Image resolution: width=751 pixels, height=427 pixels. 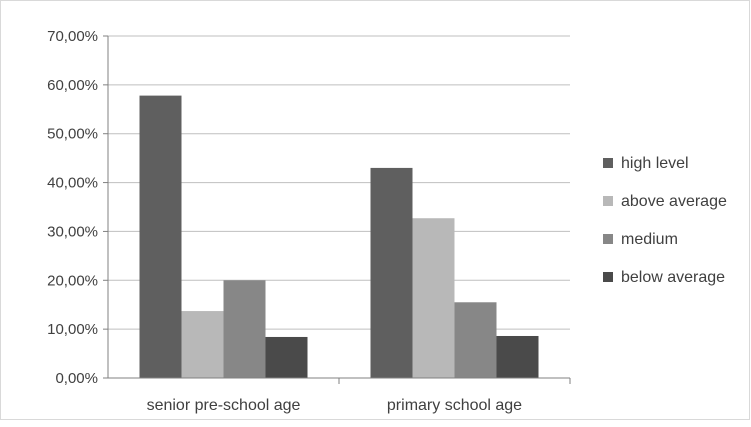 What do you see at coordinates (454, 405) in the screenshot?
I see `x-category-label: primary school age` at bounding box center [454, 405].